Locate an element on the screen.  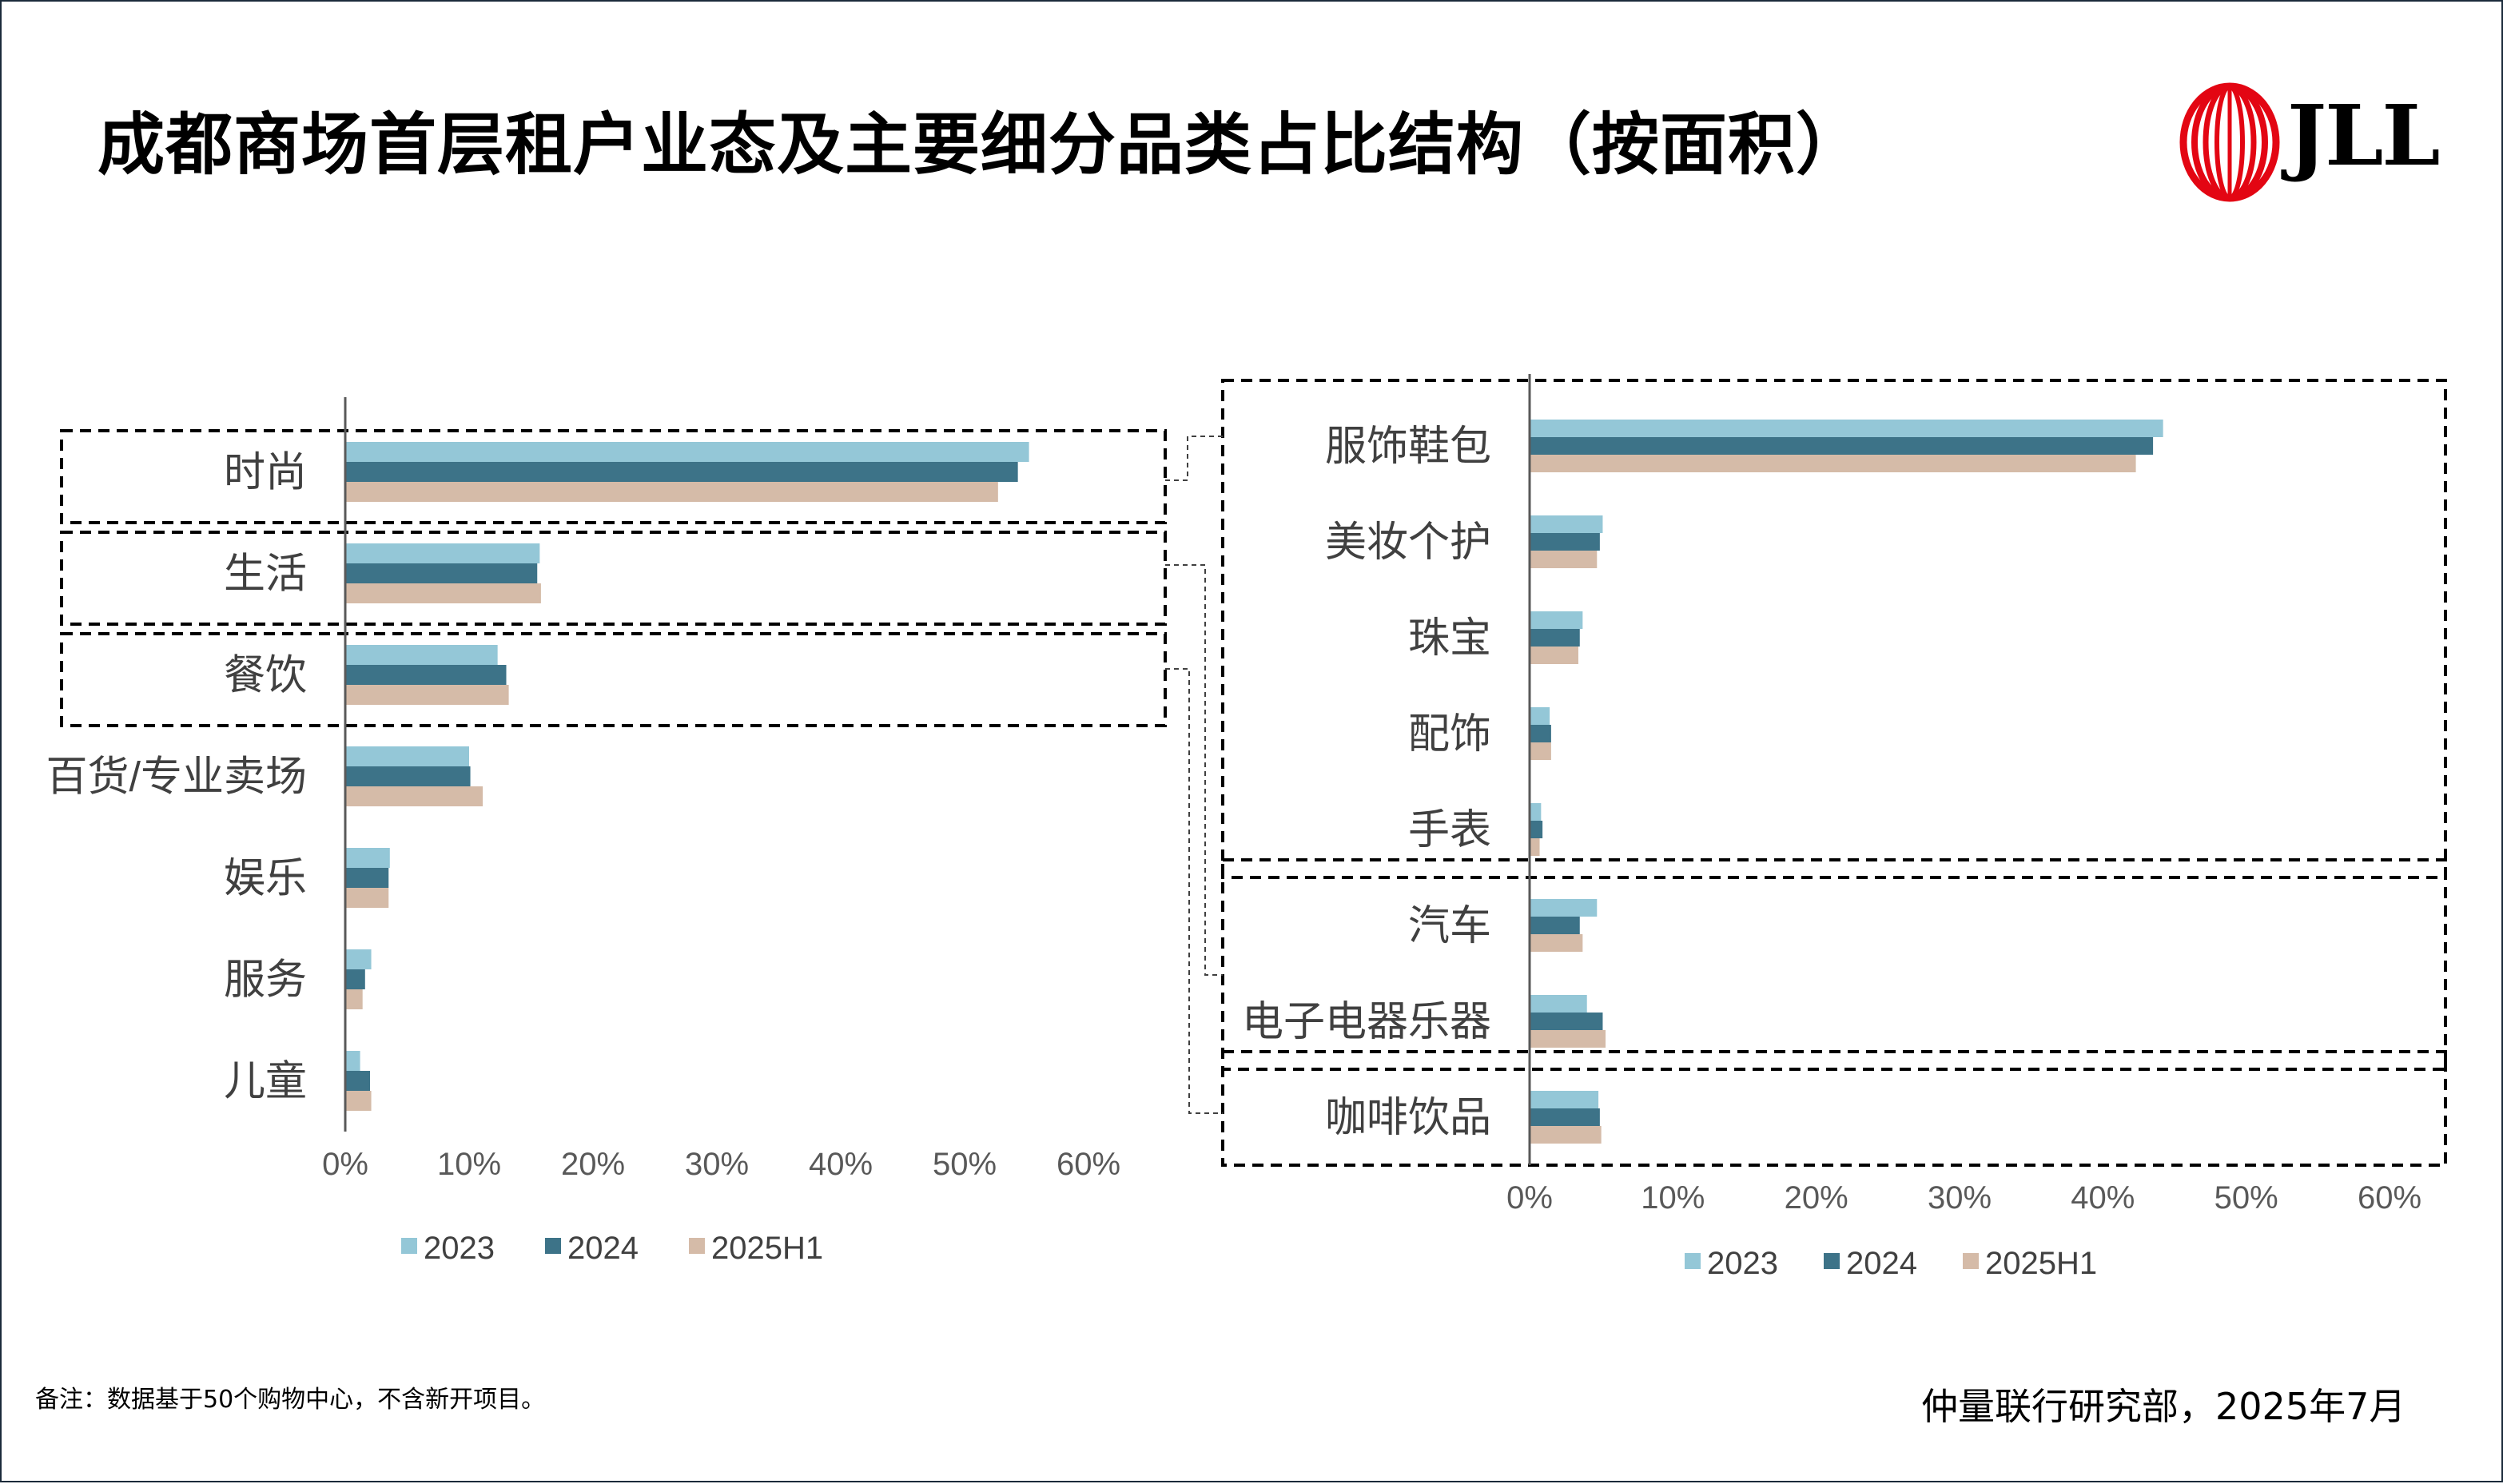
jll-swirl-icon is located at coordinates (2229, 142).